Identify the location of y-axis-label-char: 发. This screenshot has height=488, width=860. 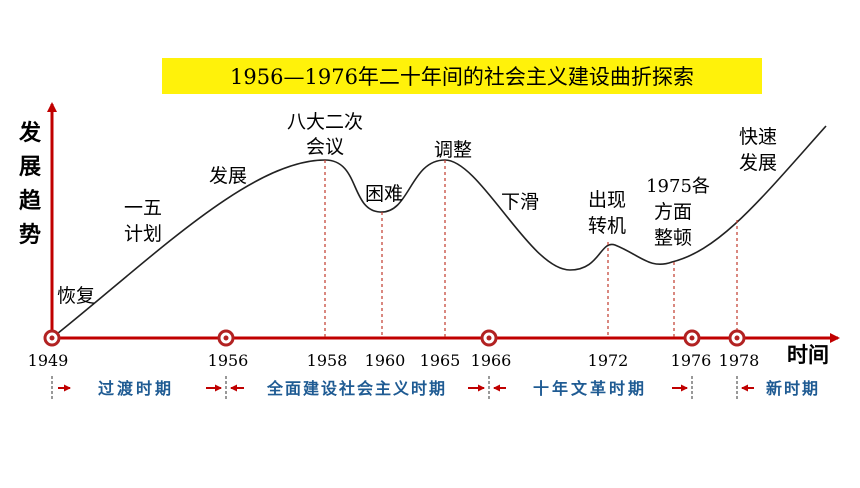
(30, 133).